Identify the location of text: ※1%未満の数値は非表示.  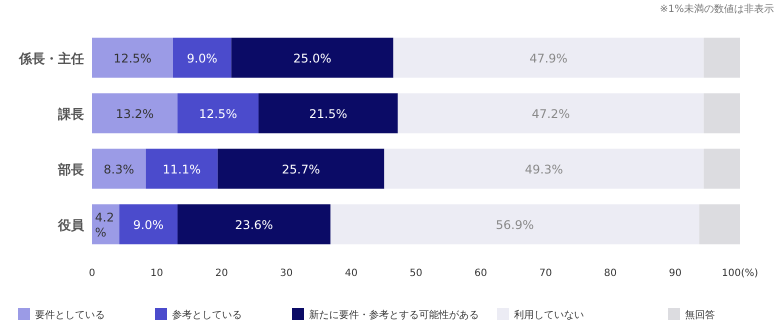
(717, 9).